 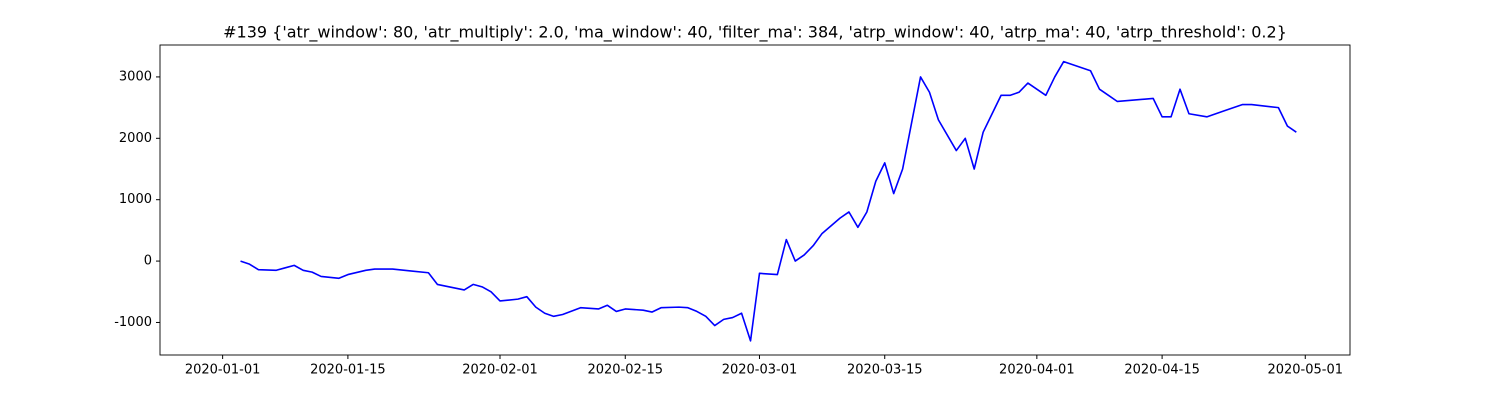 I want to click on x-tick-label: 2020-01-15, so click(x=348, y=370).